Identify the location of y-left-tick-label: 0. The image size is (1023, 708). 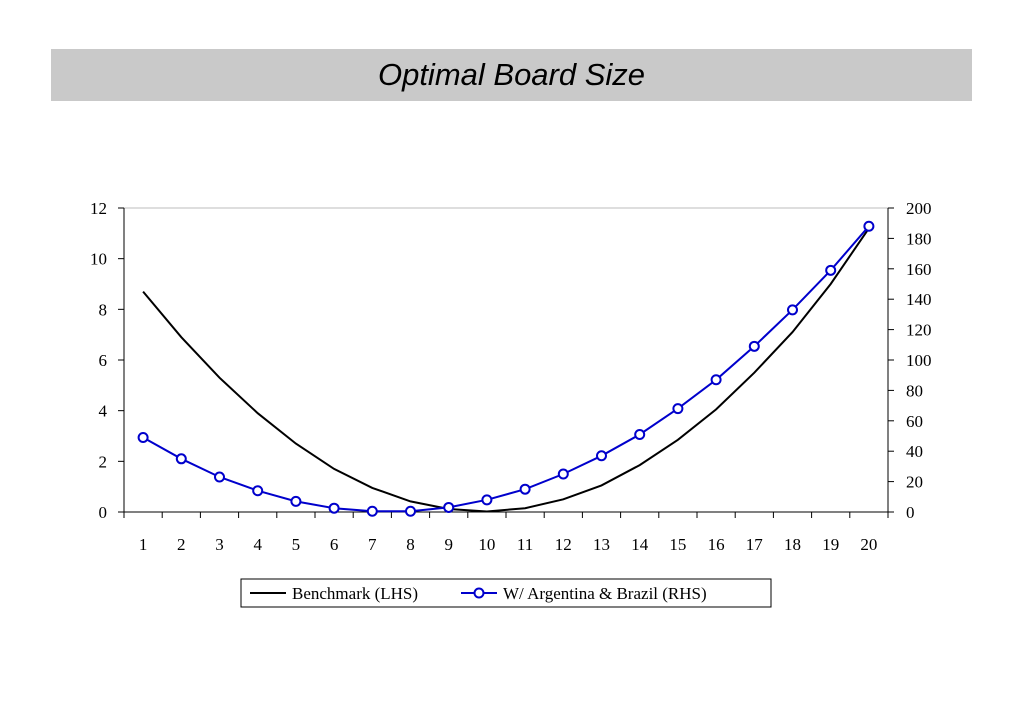
(103, 512).